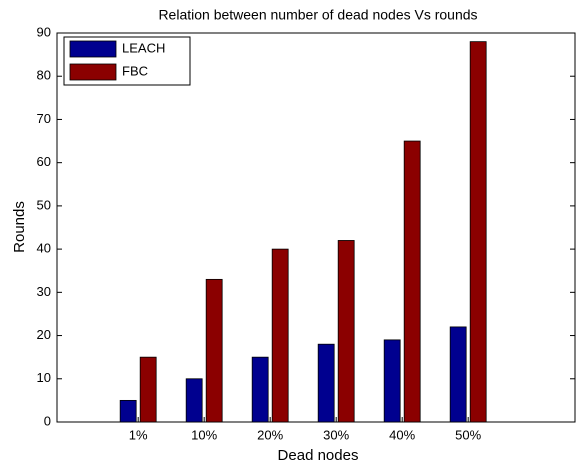 The height and width of the screenshot is (468, 580). I want to click on legend-label: LEACH, so click(143, 47).